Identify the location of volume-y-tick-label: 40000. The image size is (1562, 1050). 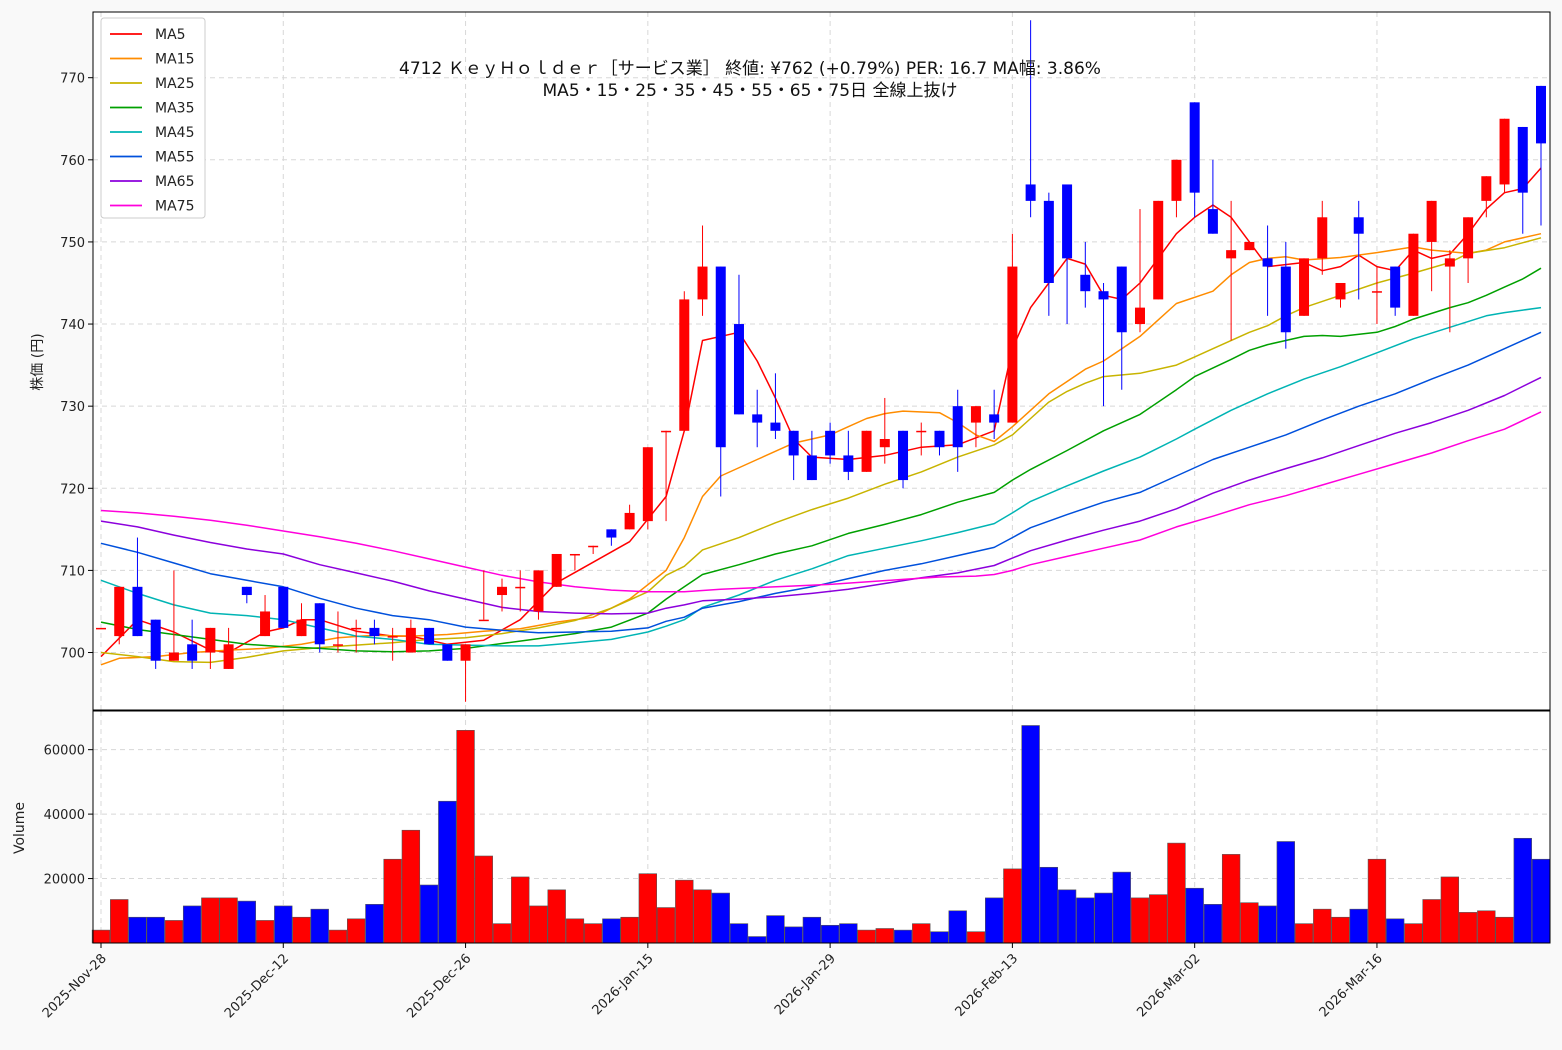
(64, 815).